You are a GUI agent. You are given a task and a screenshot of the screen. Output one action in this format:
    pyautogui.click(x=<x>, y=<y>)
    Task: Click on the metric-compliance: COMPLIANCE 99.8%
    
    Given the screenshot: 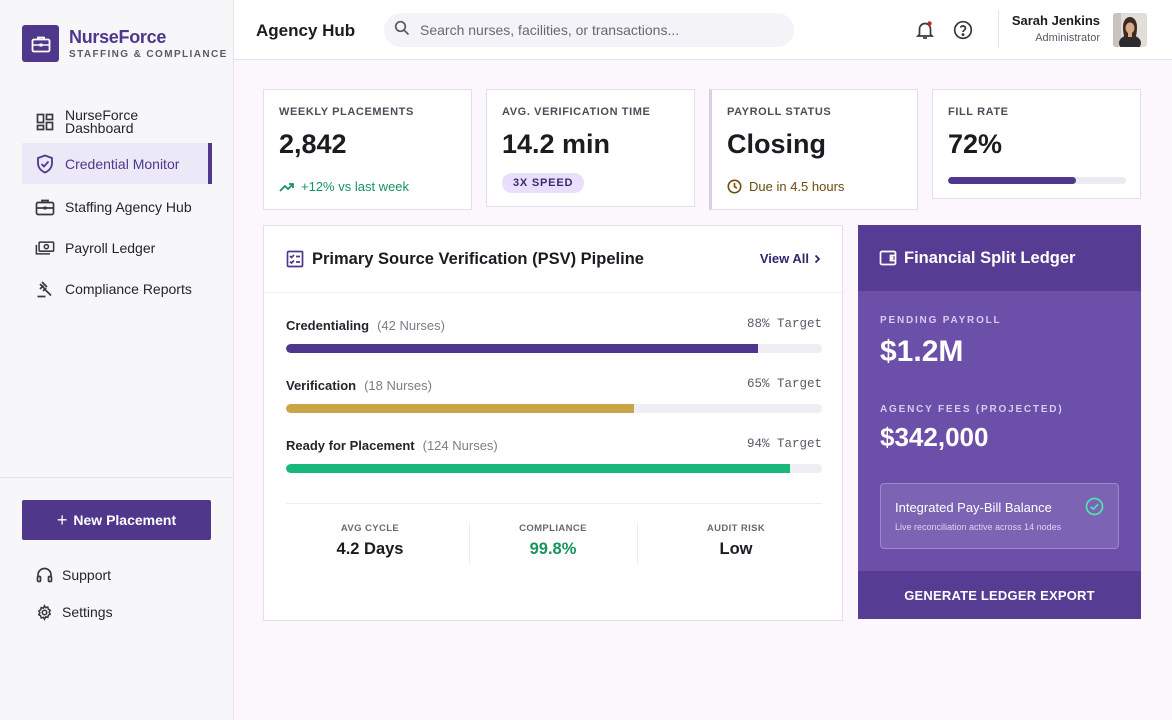 What is the action you would take?
    pyautogui.click(x=553, y=541)
    